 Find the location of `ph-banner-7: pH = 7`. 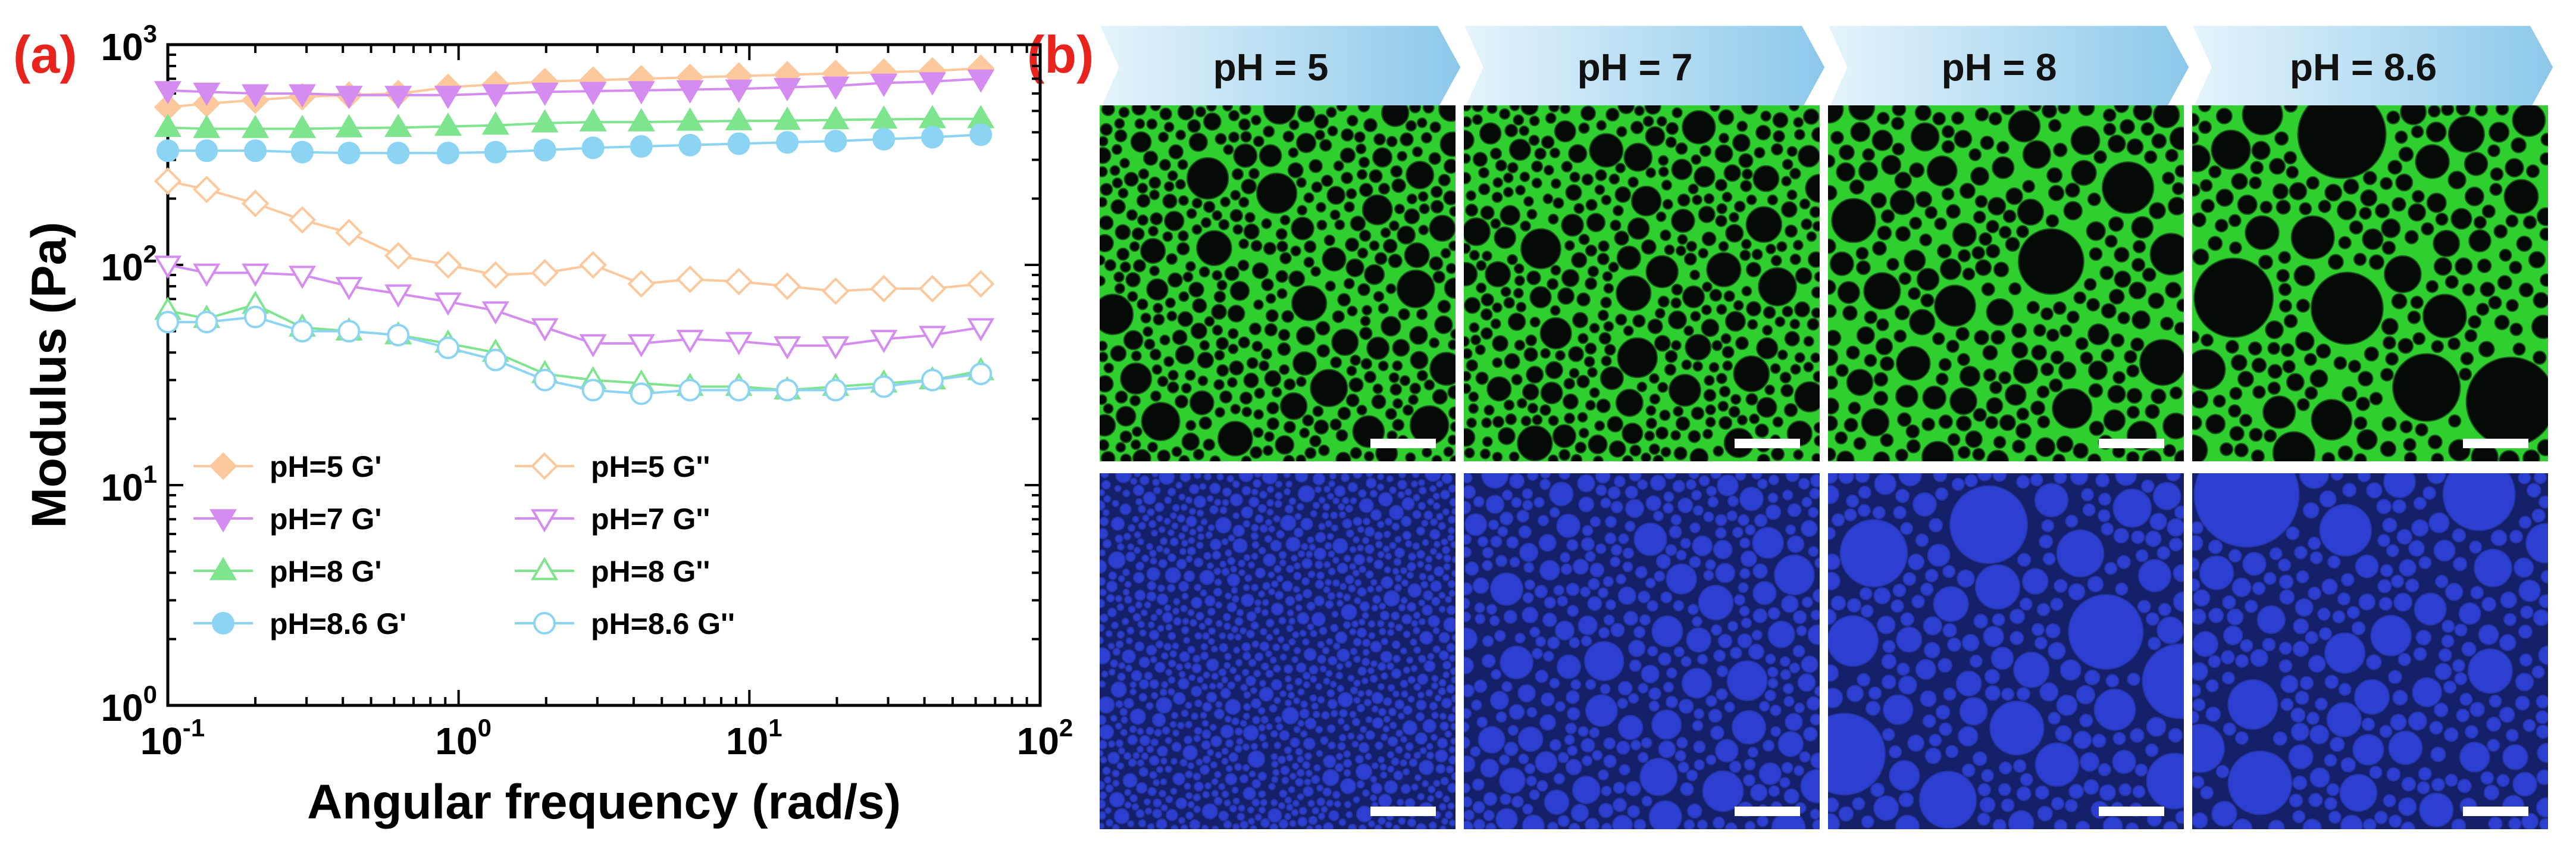

ph-banner-7: pH = 7 is located at coordinates (1645, 67).